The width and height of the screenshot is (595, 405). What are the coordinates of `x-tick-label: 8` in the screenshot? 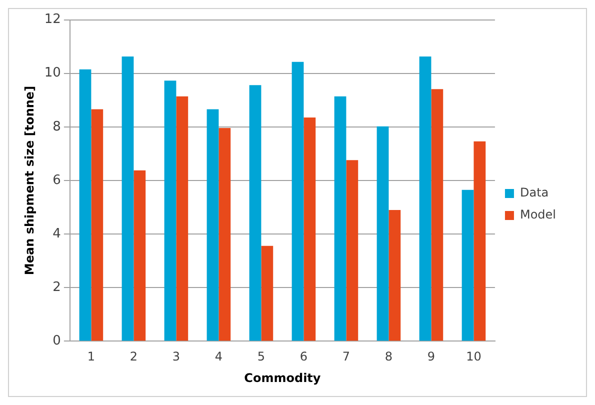 It's located at (388, 357).